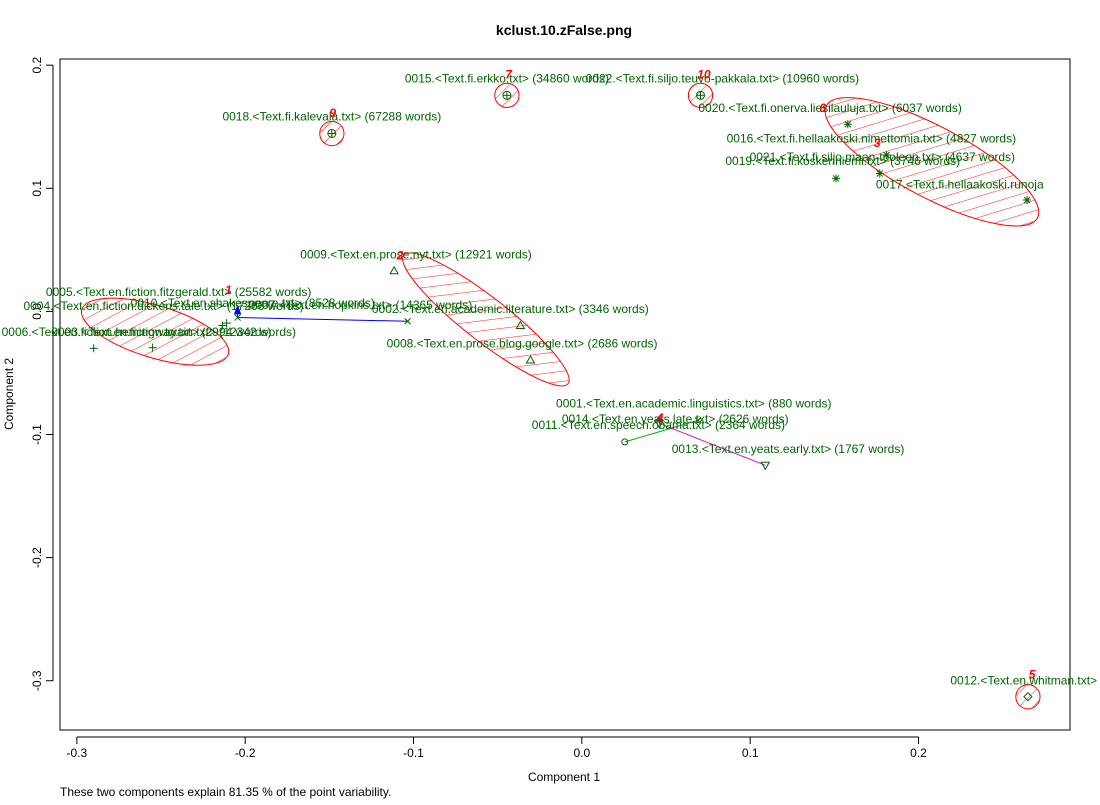  Describe the element at coordinates (564, 30) in the screenshot. I see `chart-title: kclust.10.zFalse.png` at that location.